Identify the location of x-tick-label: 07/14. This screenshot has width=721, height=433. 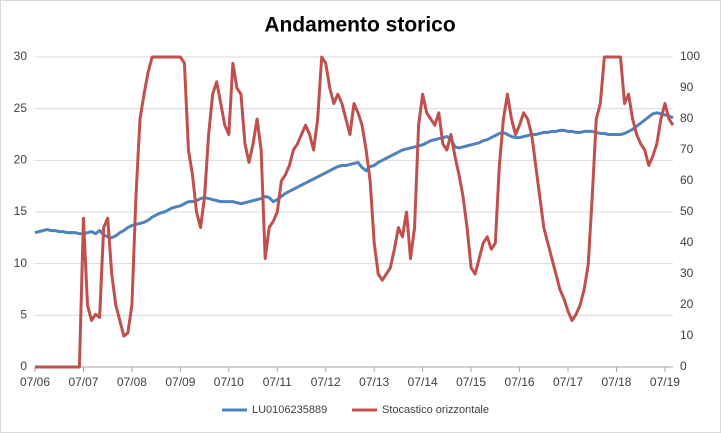
(423, 382).